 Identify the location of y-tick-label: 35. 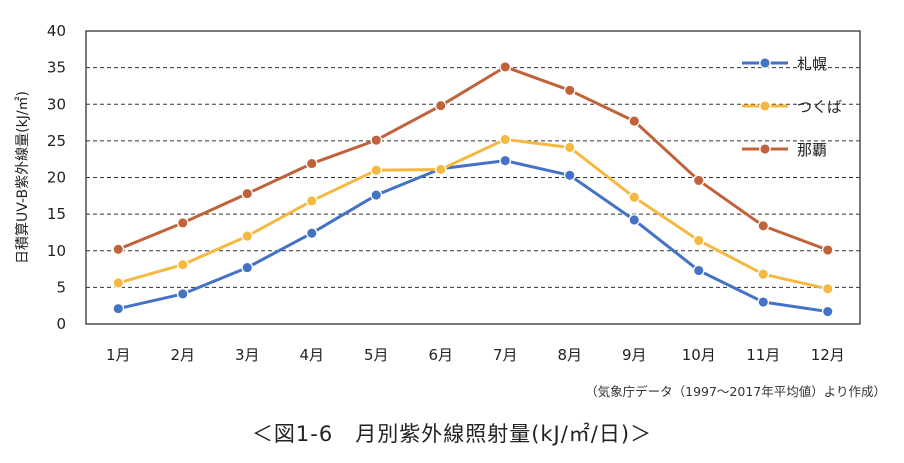
(56, 68).